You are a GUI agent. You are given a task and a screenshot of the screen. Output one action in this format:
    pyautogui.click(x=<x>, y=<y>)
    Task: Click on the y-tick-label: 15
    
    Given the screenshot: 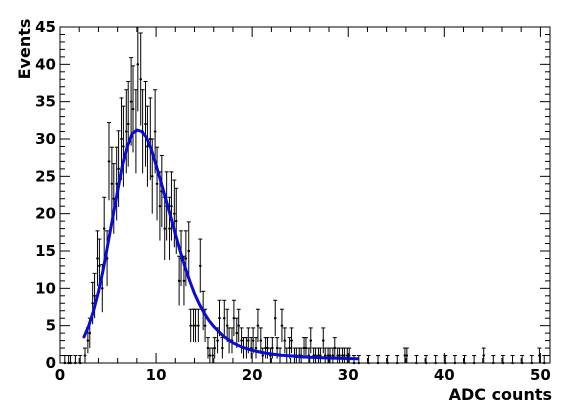 What is the action you would take?
    pyautogui.click(x=45, y=251)
    